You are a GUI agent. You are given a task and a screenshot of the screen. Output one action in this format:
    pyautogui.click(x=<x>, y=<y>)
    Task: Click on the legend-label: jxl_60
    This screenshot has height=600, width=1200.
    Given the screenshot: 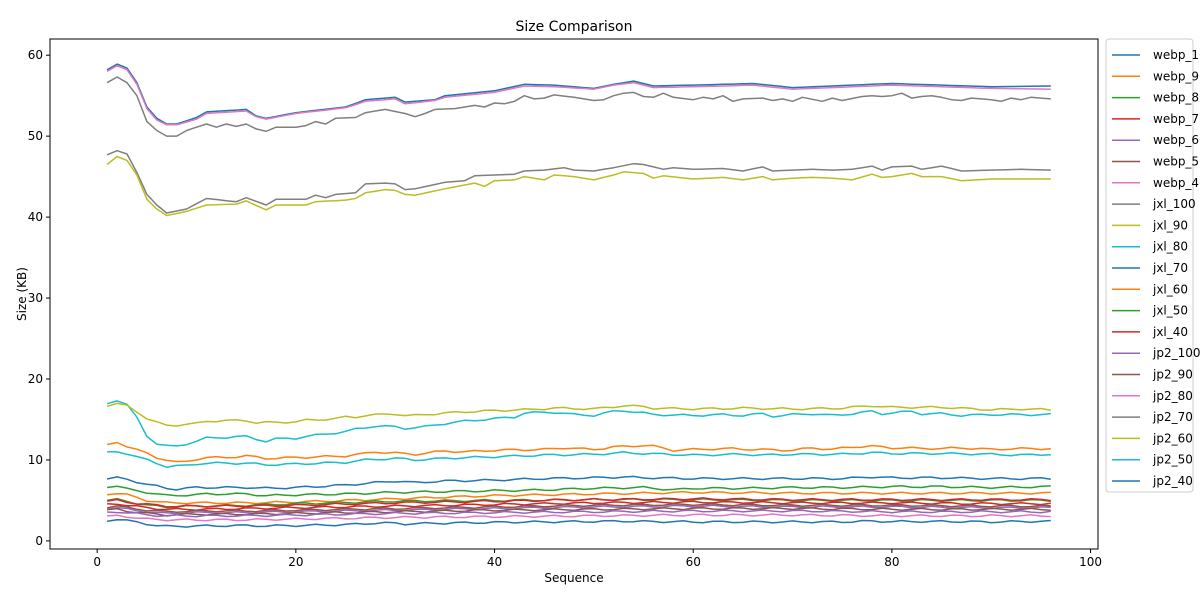 What is the action you would take?
    pyautogui.click(x=1170, y=289)
    